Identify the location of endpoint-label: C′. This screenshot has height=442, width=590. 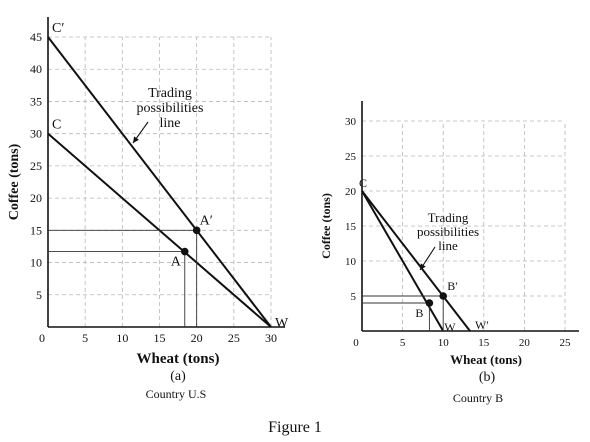
(58, 28).